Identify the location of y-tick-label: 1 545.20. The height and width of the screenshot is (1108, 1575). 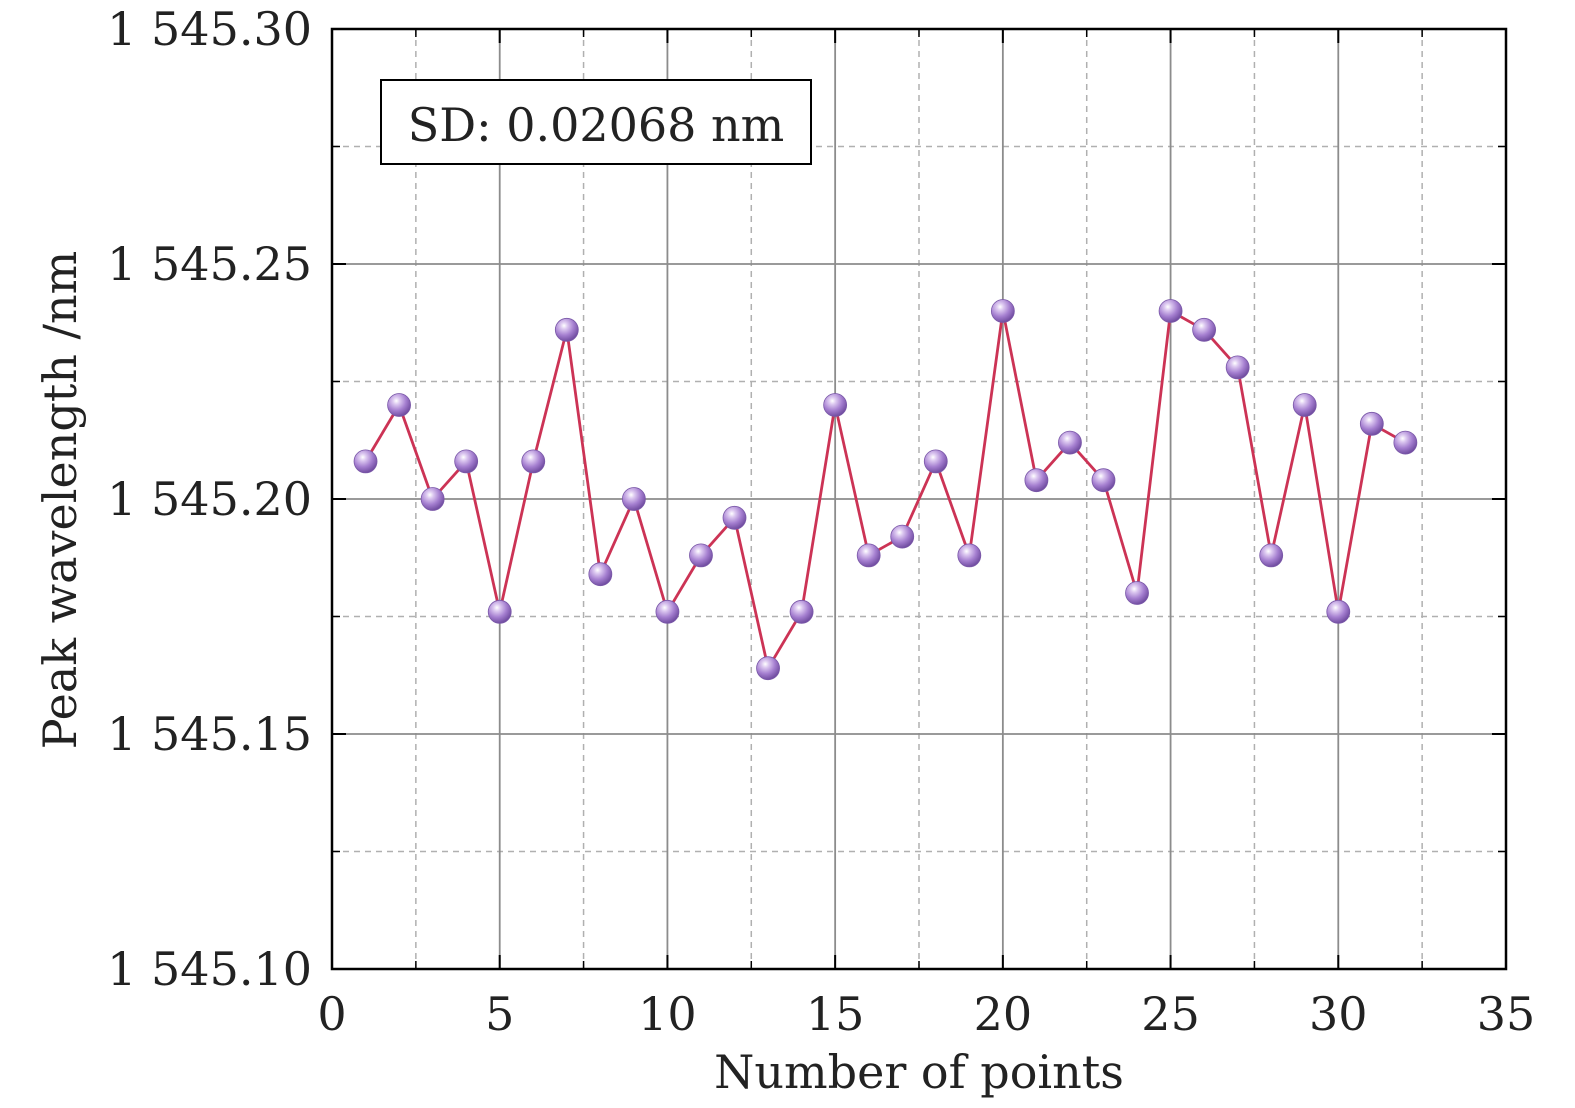
(209, 499).